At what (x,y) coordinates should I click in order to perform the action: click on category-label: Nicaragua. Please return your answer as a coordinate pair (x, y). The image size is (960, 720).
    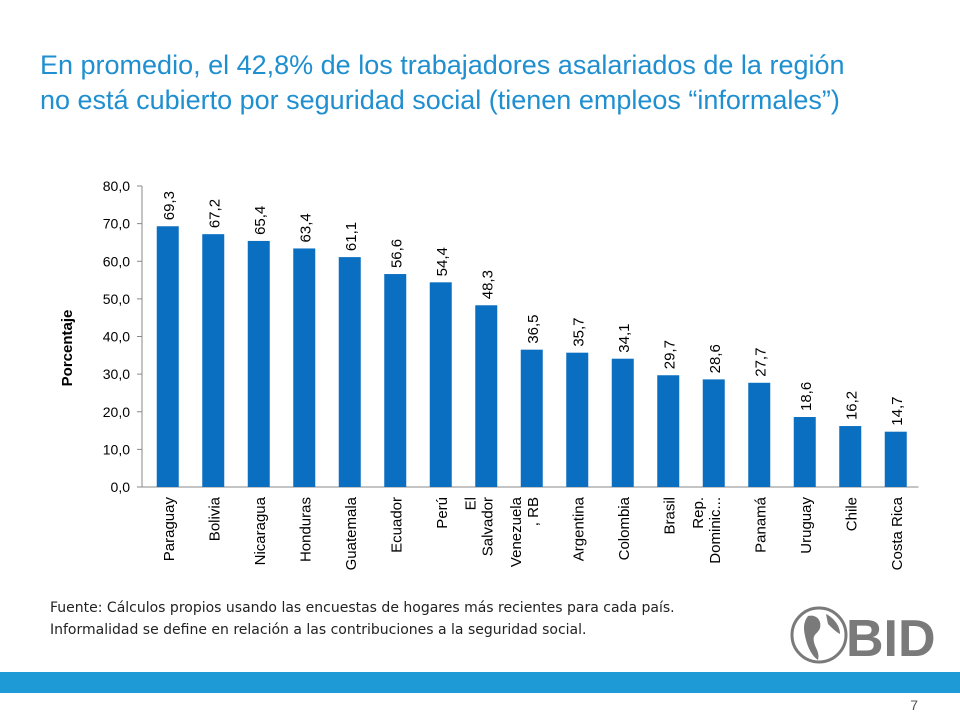
    Looking at the image, I should click on (260, 530).